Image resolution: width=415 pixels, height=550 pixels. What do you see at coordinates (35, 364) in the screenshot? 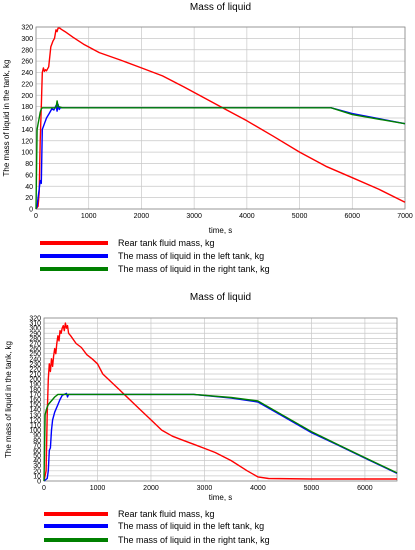
I see `y-tick-label: 230` at bounding box center [35, 364].